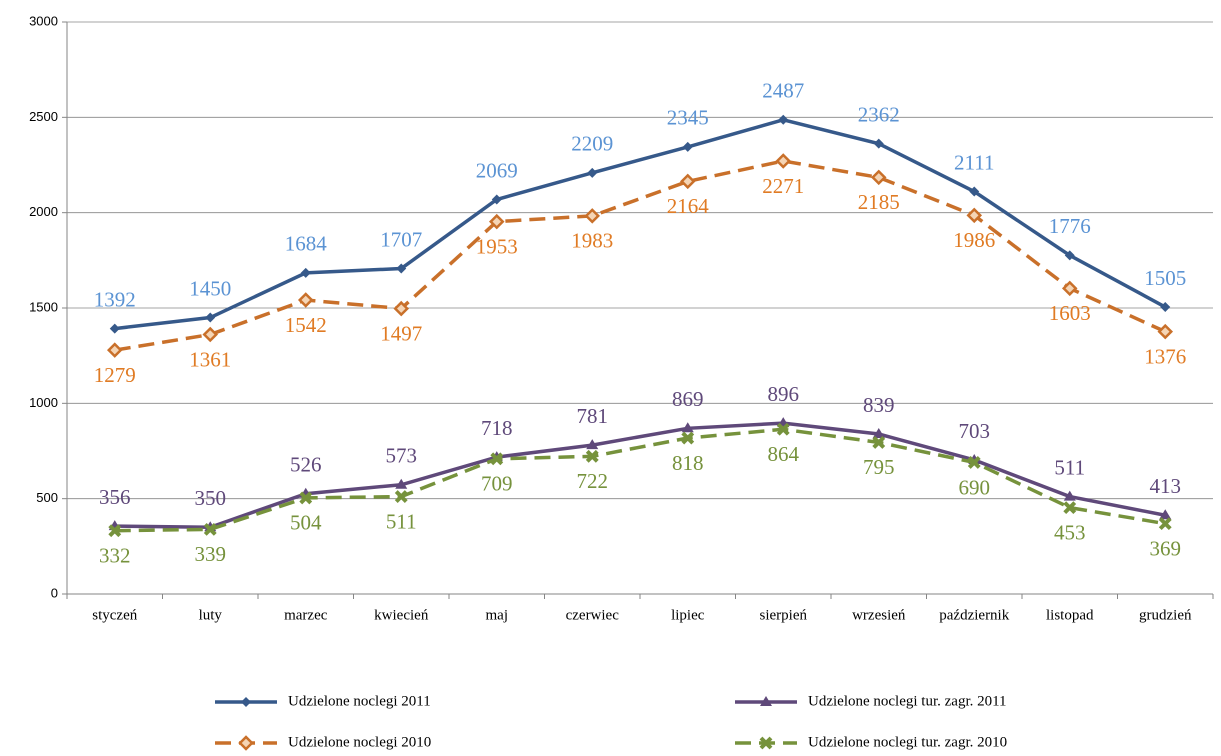  I want to click on y-tick-label: 0, so click(54, 592).